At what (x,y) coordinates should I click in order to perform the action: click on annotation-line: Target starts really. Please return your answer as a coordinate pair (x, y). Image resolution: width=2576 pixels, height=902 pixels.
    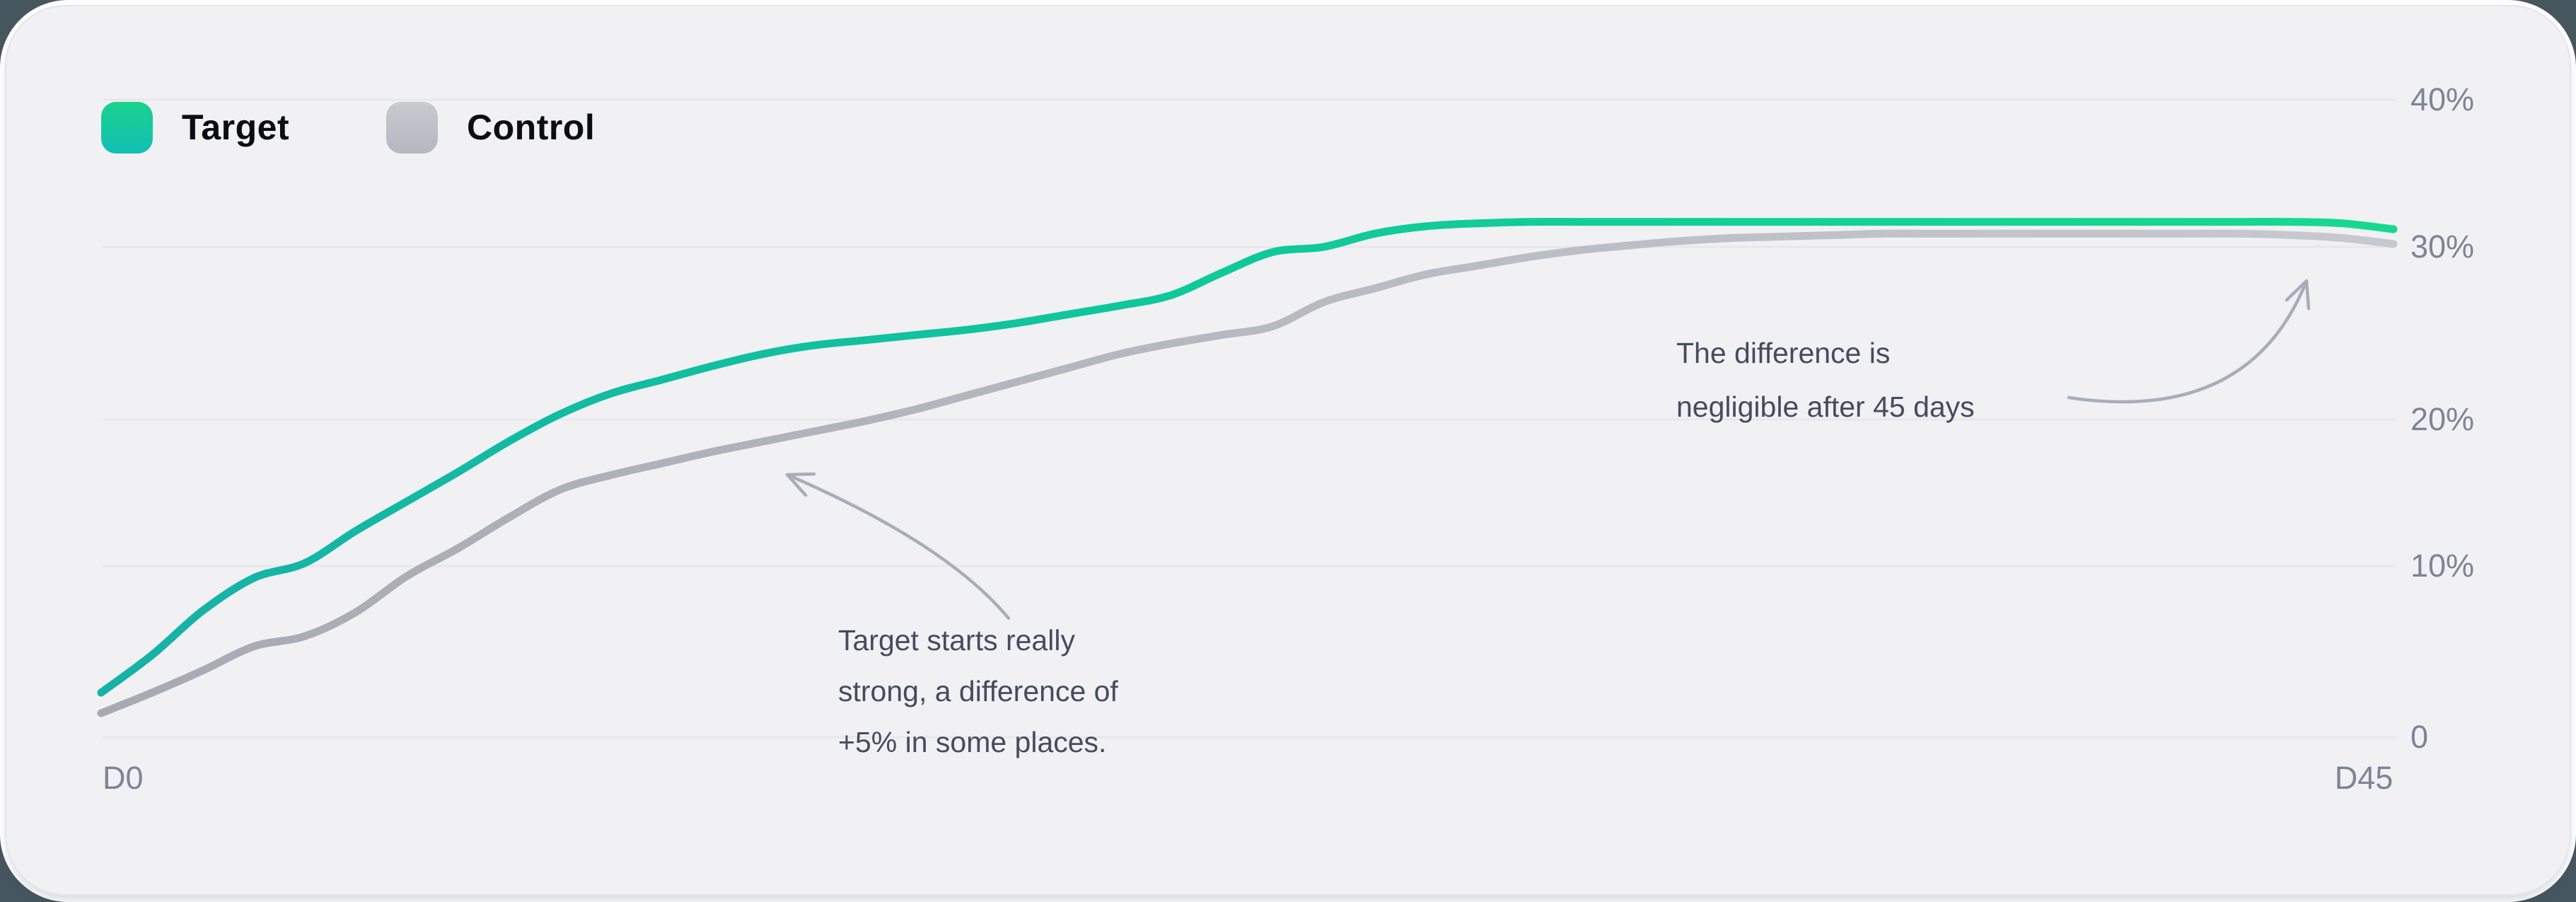
    Looking at the image, I should click on (956, 640).